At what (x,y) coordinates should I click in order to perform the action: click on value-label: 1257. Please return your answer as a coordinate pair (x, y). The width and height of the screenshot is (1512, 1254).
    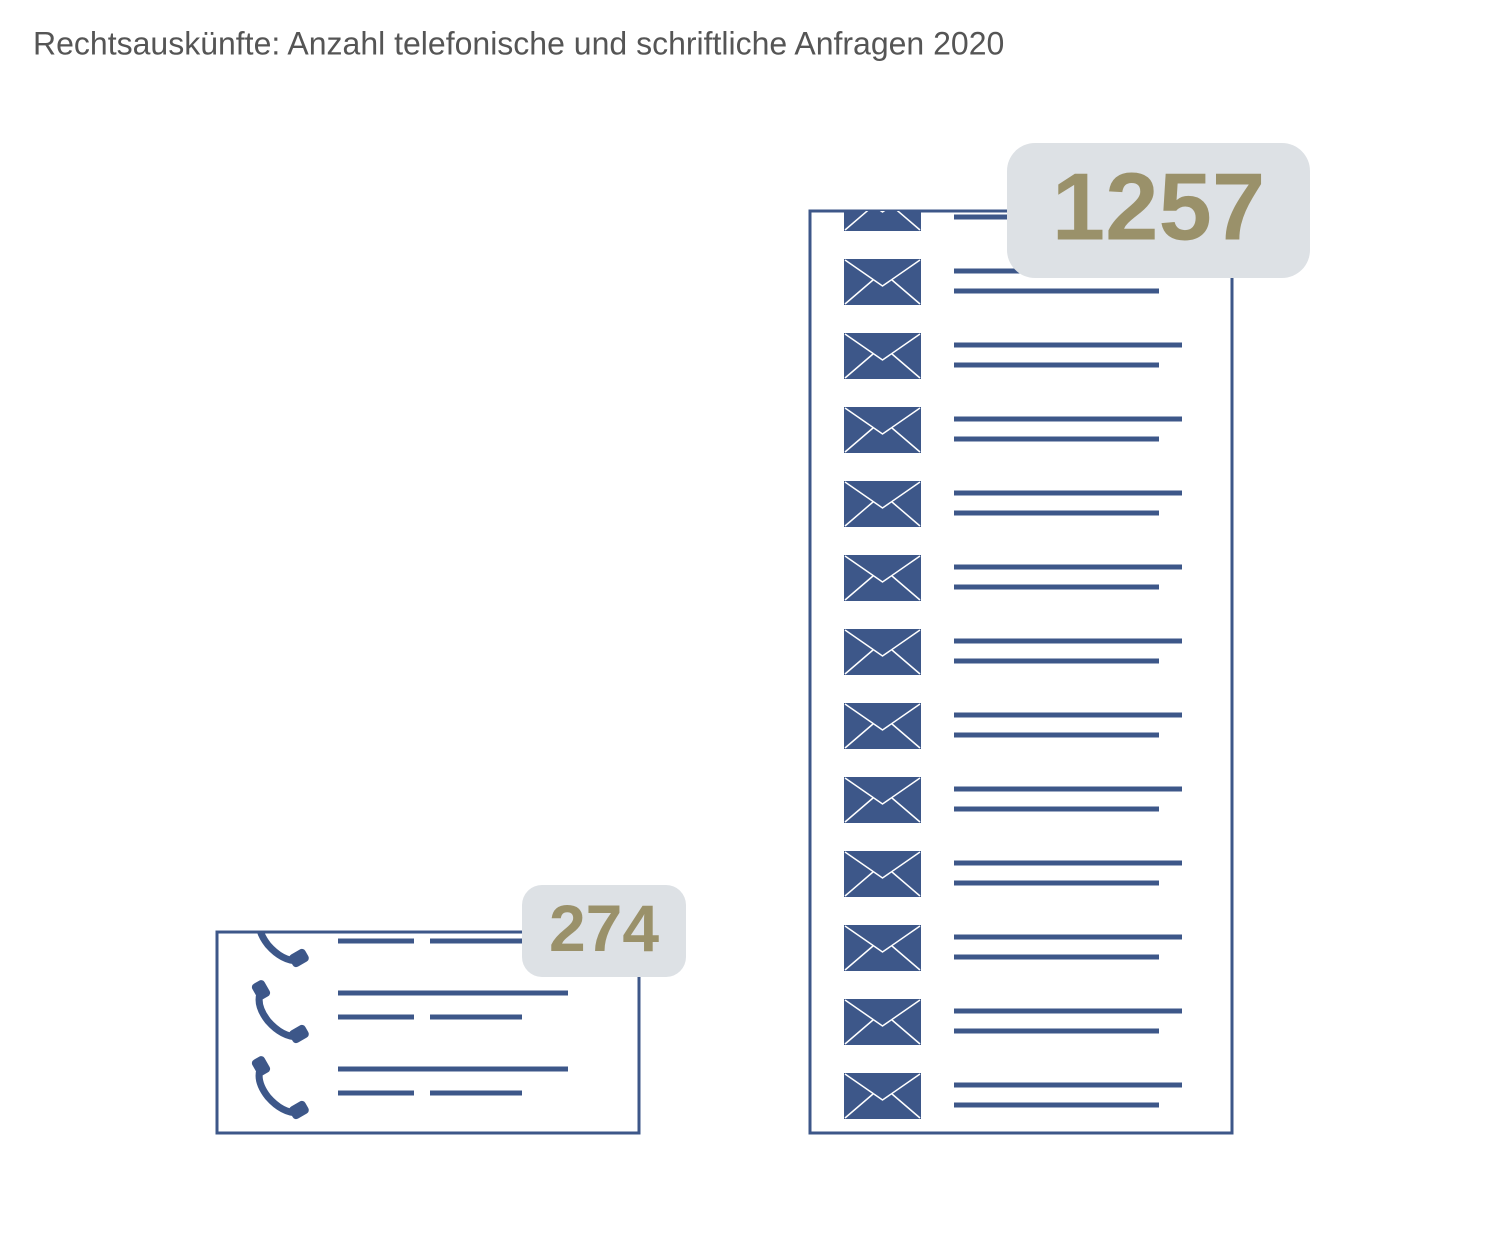
    Looking at the image, I should click on (1159, 207).